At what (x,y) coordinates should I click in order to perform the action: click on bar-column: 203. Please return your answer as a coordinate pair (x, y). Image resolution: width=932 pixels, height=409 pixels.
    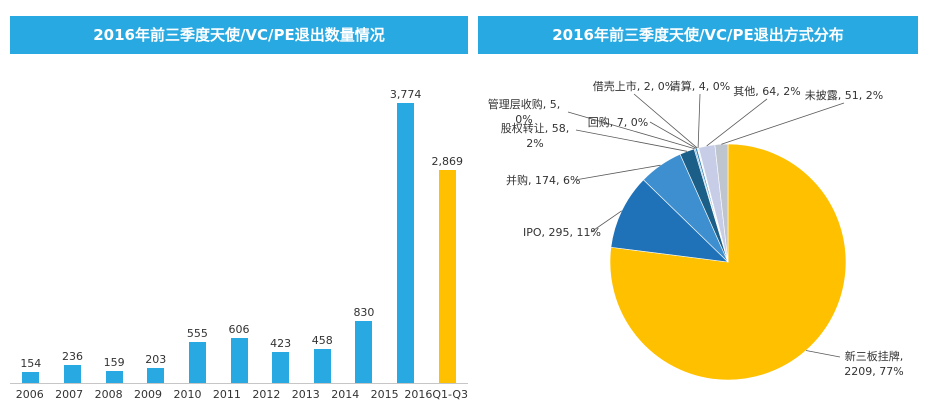
    Looking at the image, I should click on (156, 368).